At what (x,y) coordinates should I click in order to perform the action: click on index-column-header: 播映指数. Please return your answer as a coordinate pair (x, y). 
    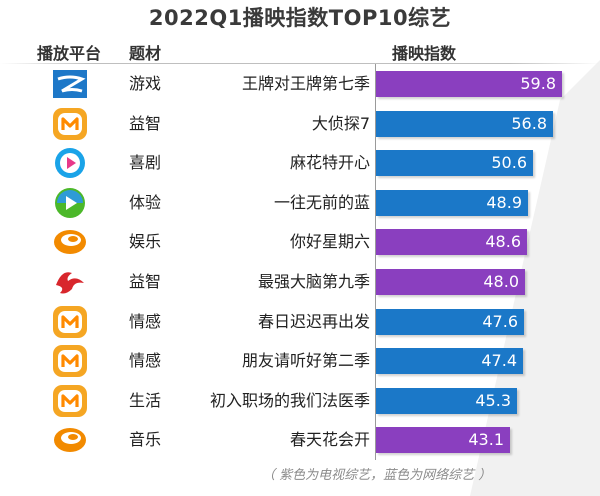
    Looking at the image, I should click on (424, 53).